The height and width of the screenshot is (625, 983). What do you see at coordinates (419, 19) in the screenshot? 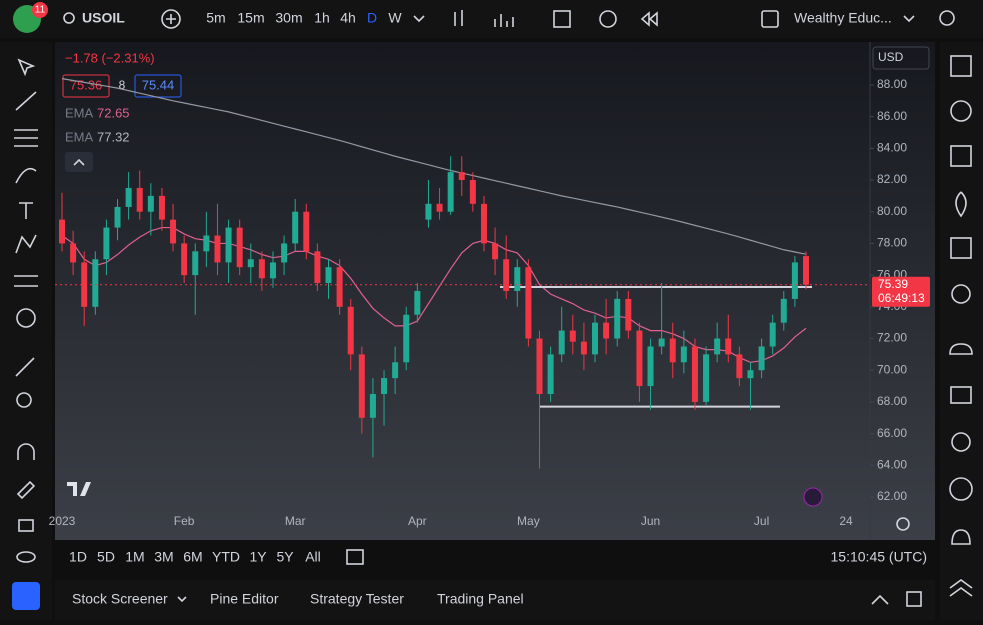
I see `dropdown` at bounding box center [419, 19].